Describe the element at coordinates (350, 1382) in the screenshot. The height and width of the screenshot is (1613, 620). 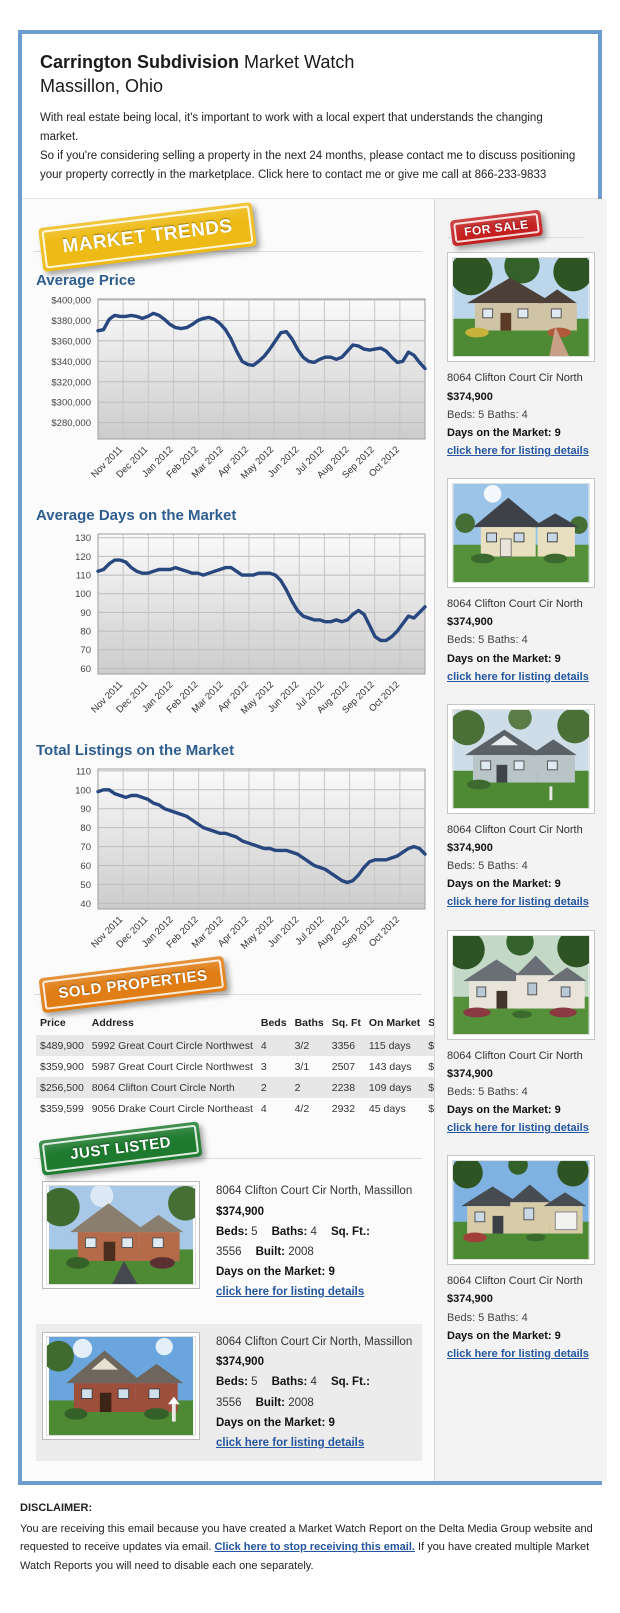
I see `sqft-label: Sq. Ft.:` at that location.